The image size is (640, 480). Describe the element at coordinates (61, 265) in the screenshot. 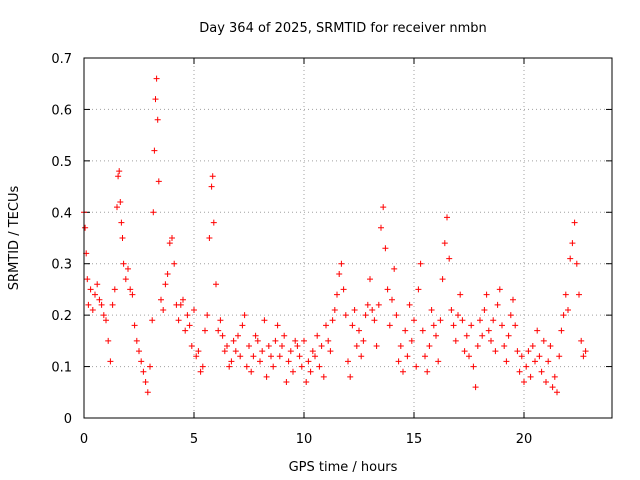

I see `y-tick-label: 0.3` at that location.